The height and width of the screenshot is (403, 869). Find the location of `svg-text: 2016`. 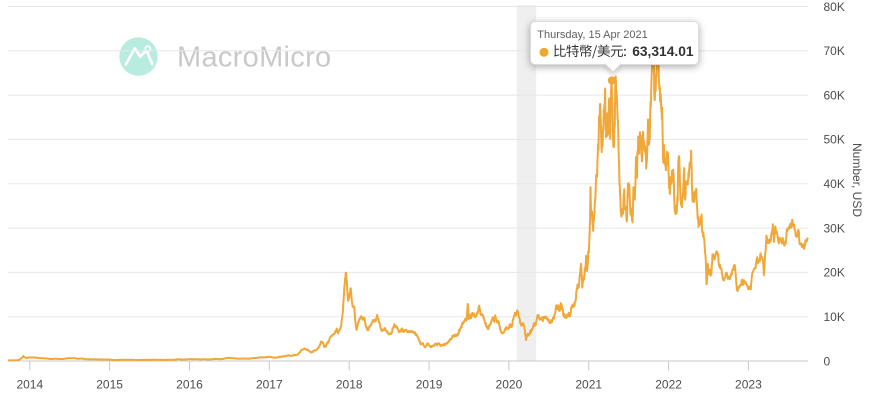

svg-text: 2016 is located at coordinates (189, 384).